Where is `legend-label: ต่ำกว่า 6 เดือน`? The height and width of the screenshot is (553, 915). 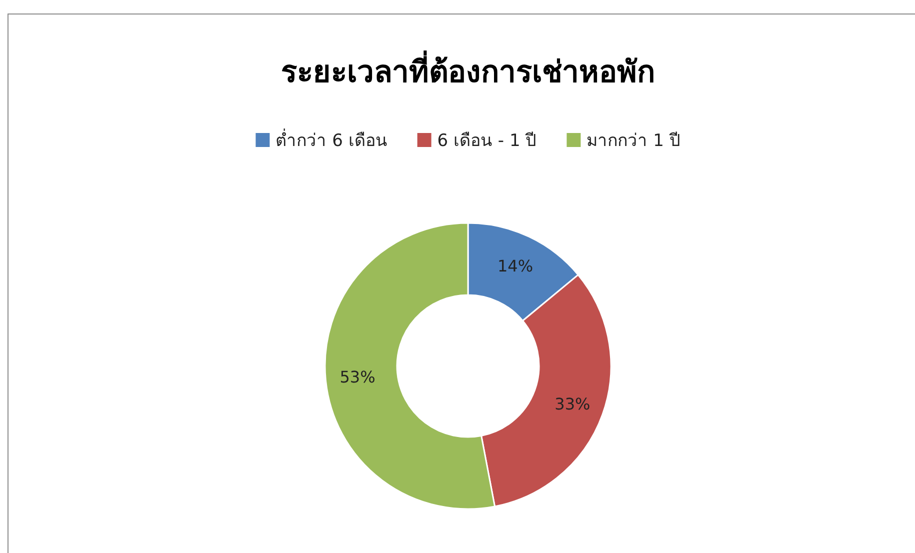 legend-label: ต่ำกว่า 6 เดือน is located at coordinates (332, 139).